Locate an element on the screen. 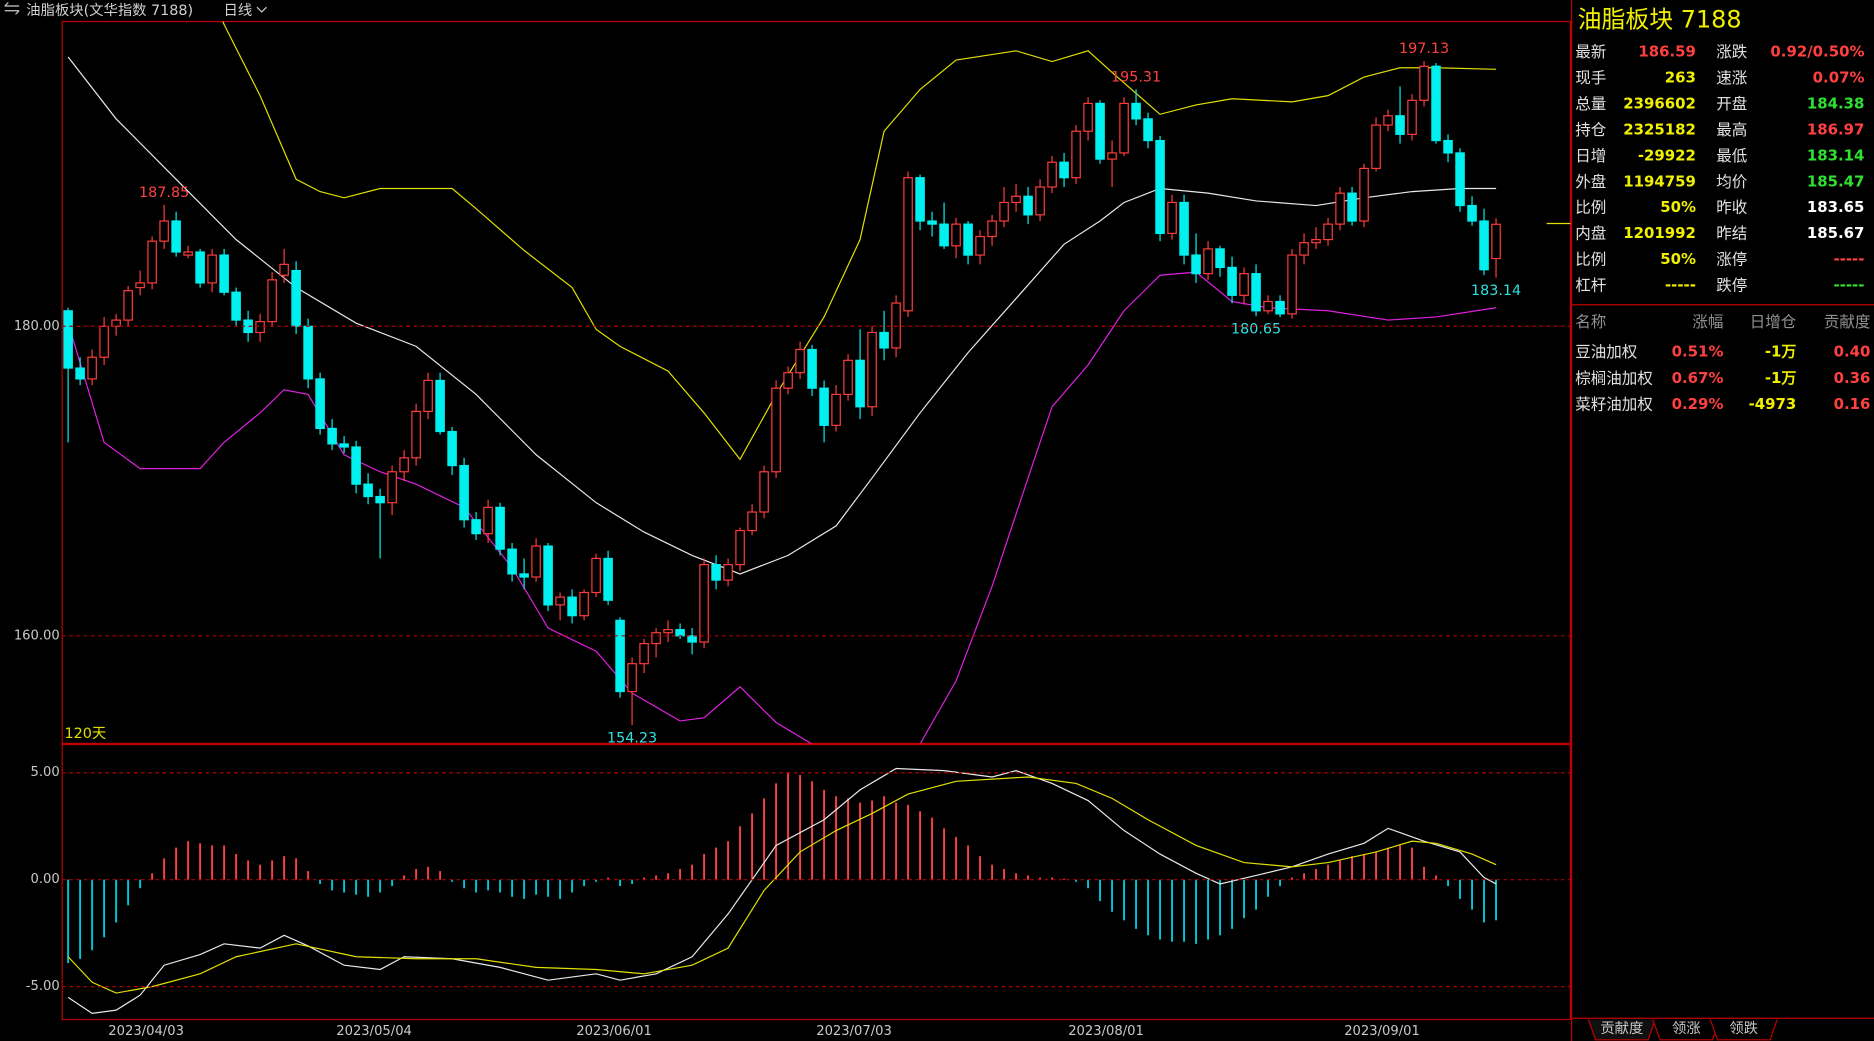 The width and height of the screenshot is (1874, 1041). x-tick-label: 2023/05/04 is located at coordinates (374, 1031).